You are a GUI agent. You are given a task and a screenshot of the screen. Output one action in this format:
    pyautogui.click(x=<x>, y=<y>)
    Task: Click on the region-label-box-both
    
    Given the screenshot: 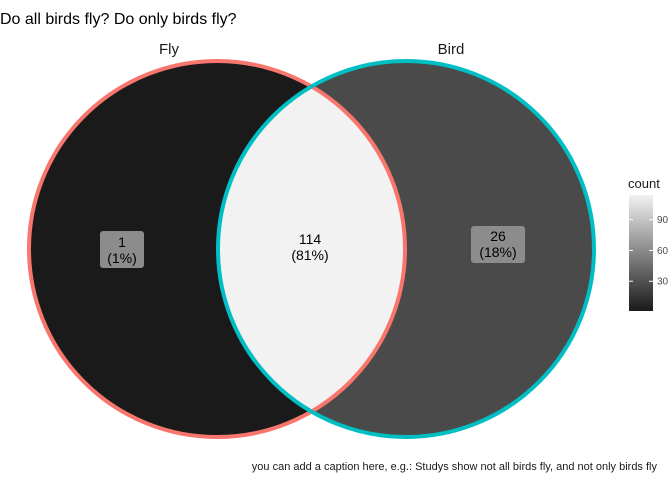 What is the action you would take?
    pyautogui.click(x=310, y=249)
    